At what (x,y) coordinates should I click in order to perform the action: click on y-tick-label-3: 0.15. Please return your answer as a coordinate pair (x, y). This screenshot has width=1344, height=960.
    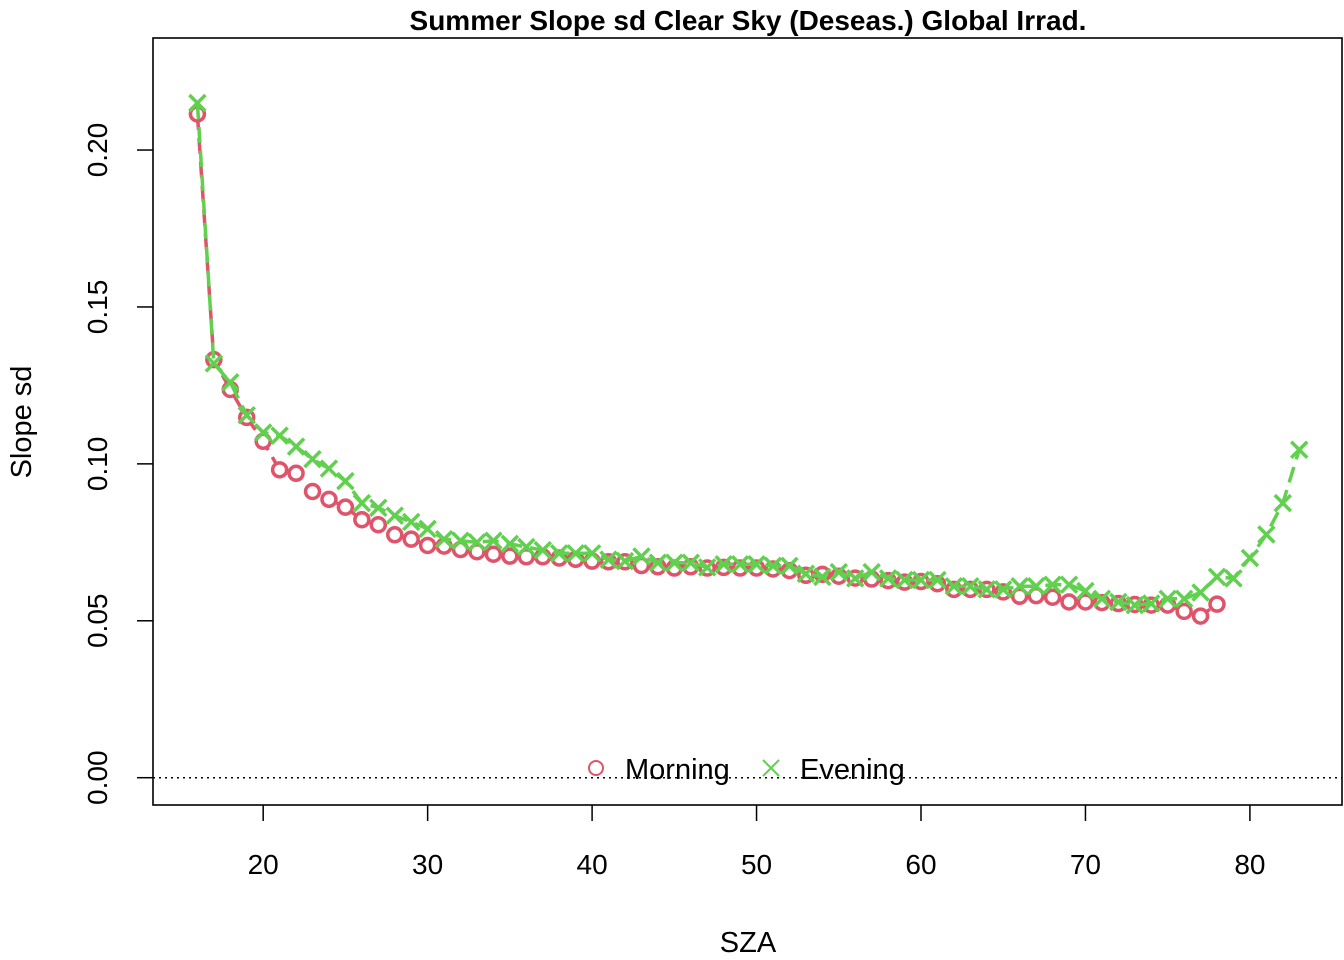
    Looking at the image, I should click on (97, 307).